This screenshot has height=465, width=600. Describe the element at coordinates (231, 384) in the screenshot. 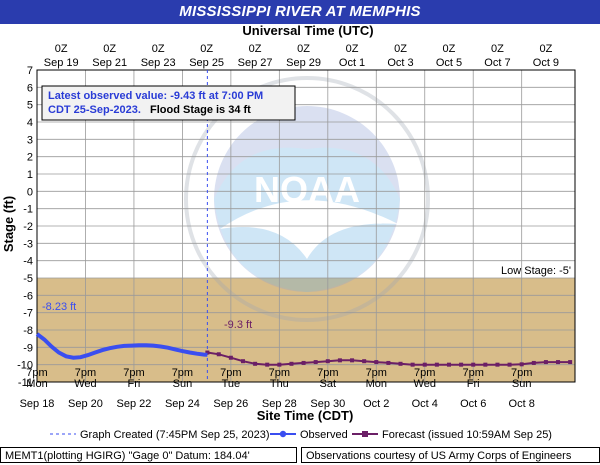

I see `bottom-tick-day: Tue` at that location.